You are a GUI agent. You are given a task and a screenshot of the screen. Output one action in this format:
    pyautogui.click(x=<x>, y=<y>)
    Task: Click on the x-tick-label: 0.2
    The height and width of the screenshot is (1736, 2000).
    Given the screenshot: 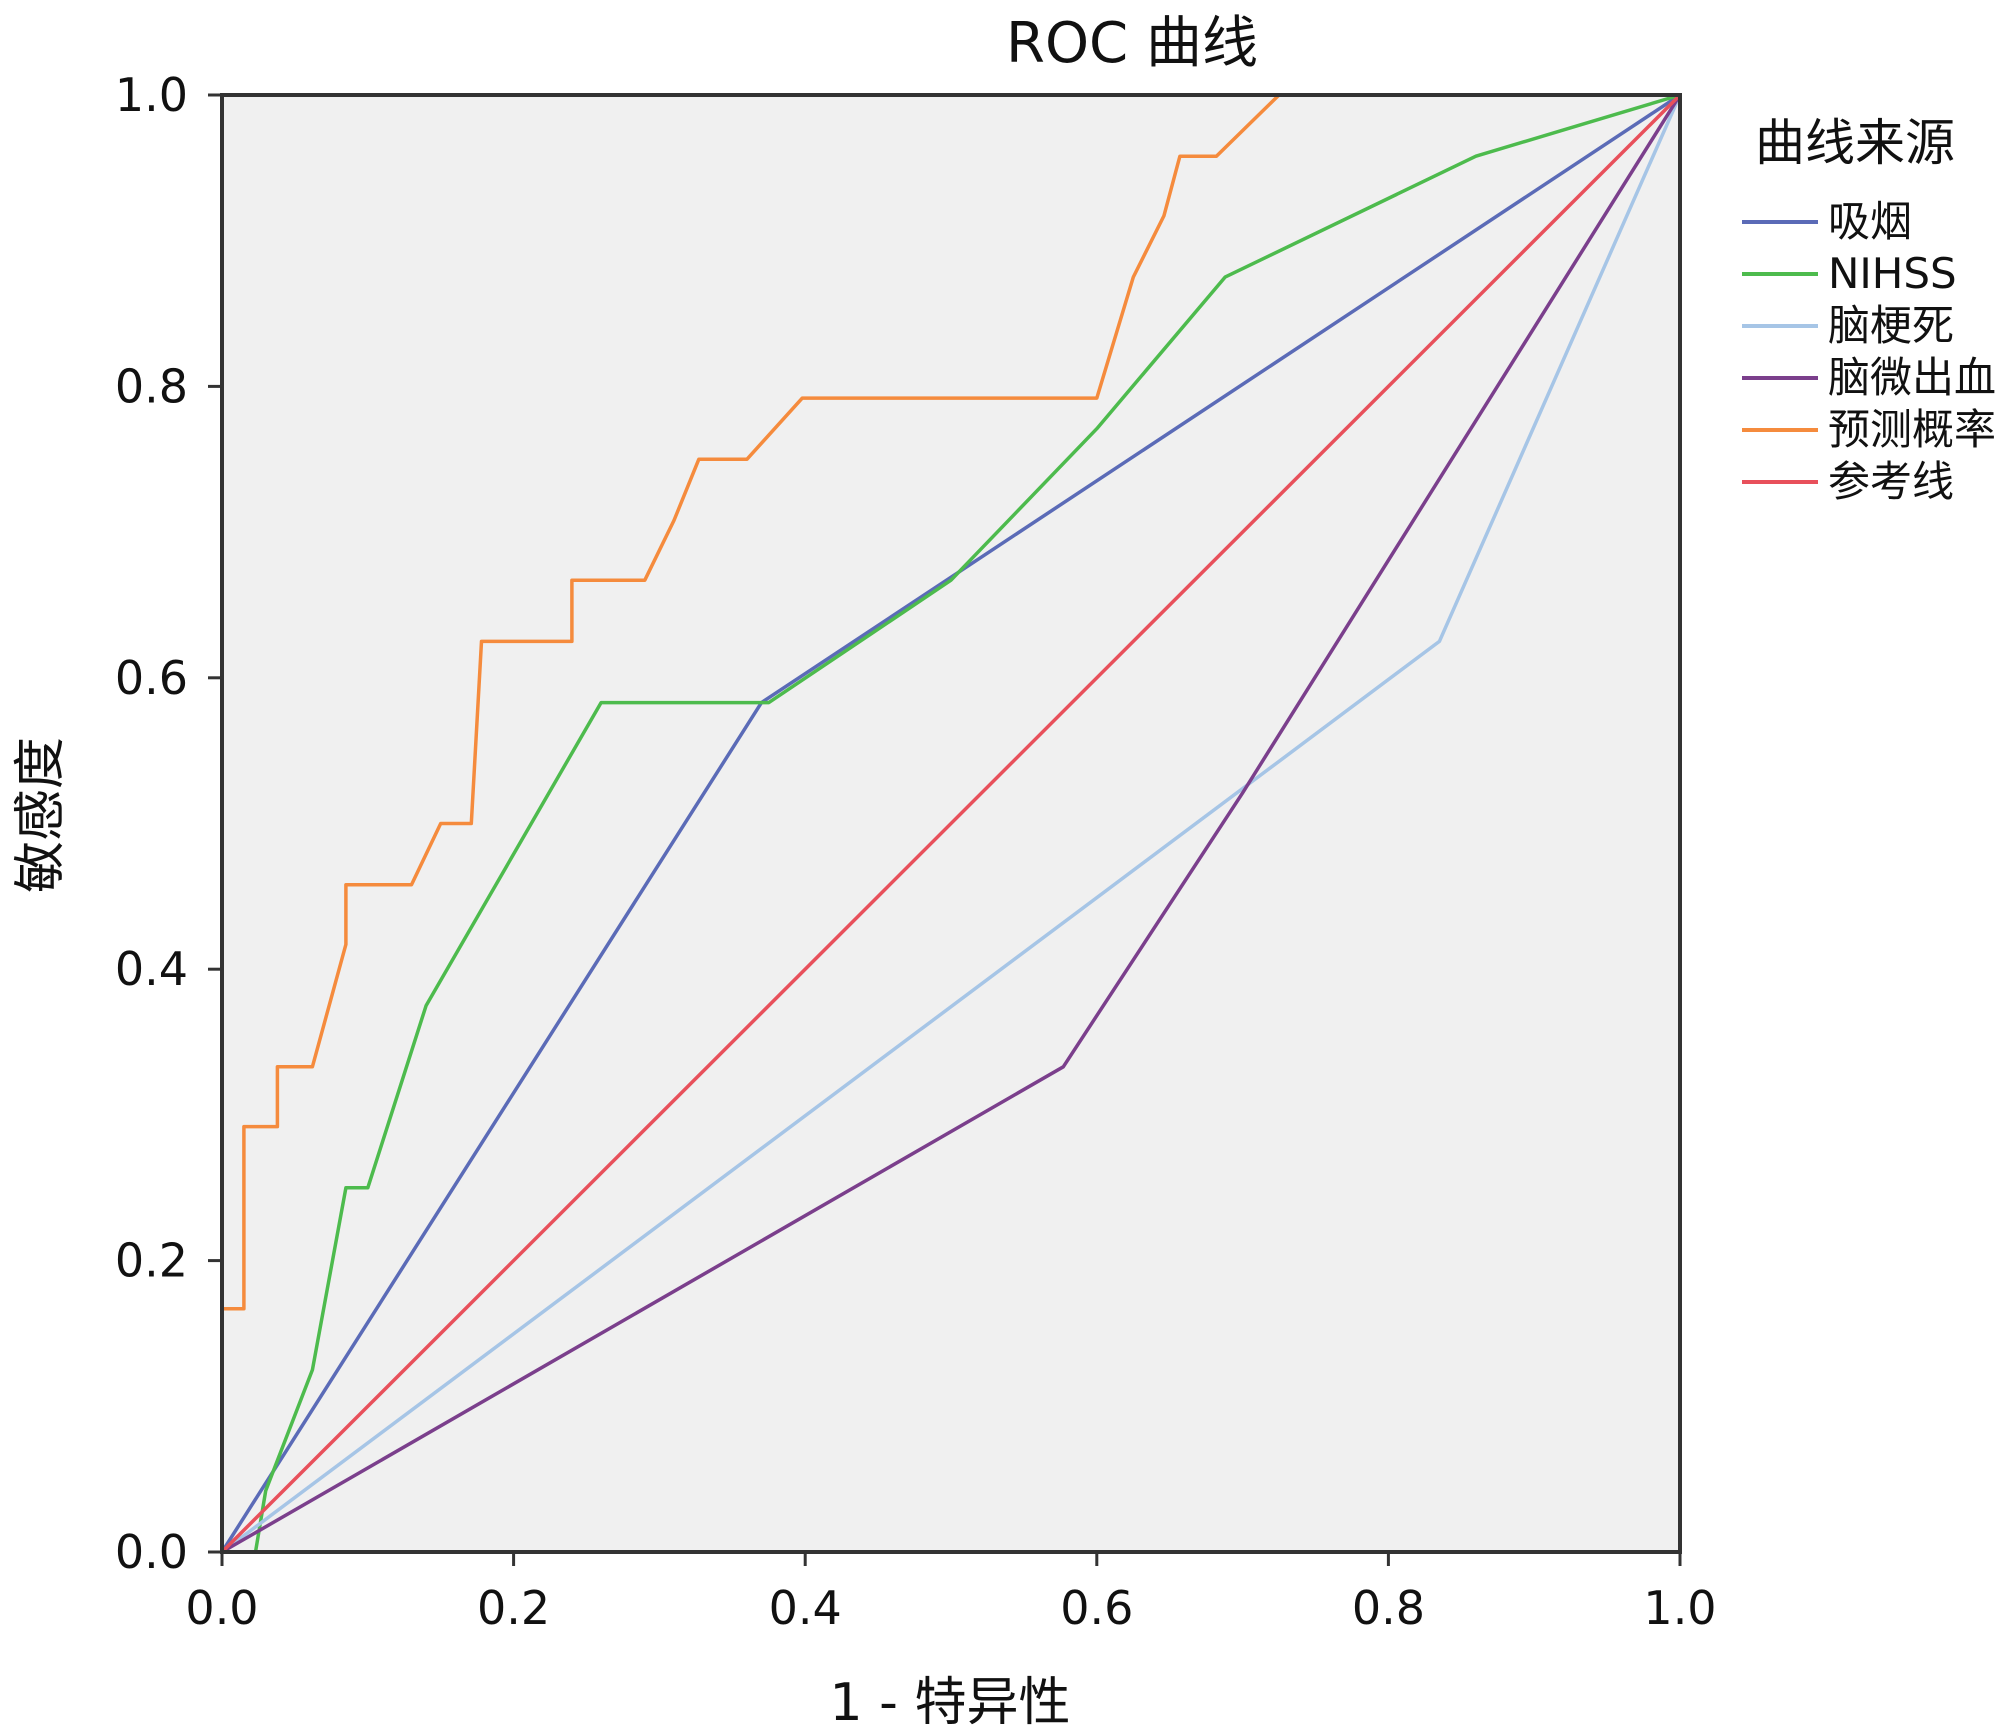 What is the action you would take?
    pyautogui.click(x=513, y=1608)
    